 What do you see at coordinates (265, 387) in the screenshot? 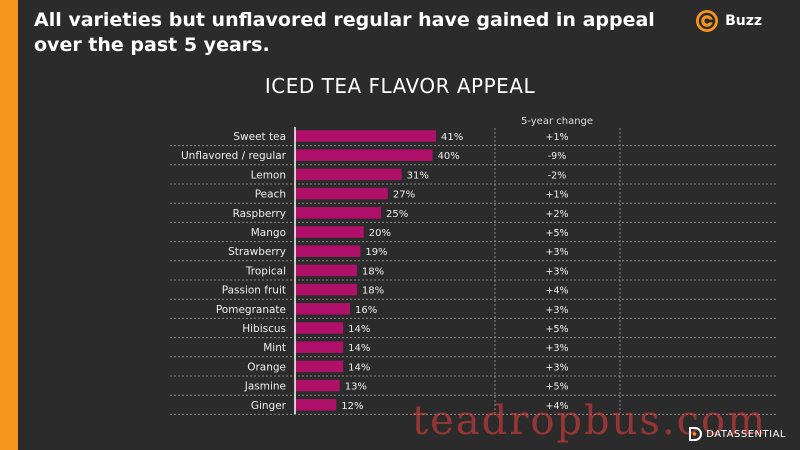
I see `category-label: Jasmine` at bounding box center [265, 387].